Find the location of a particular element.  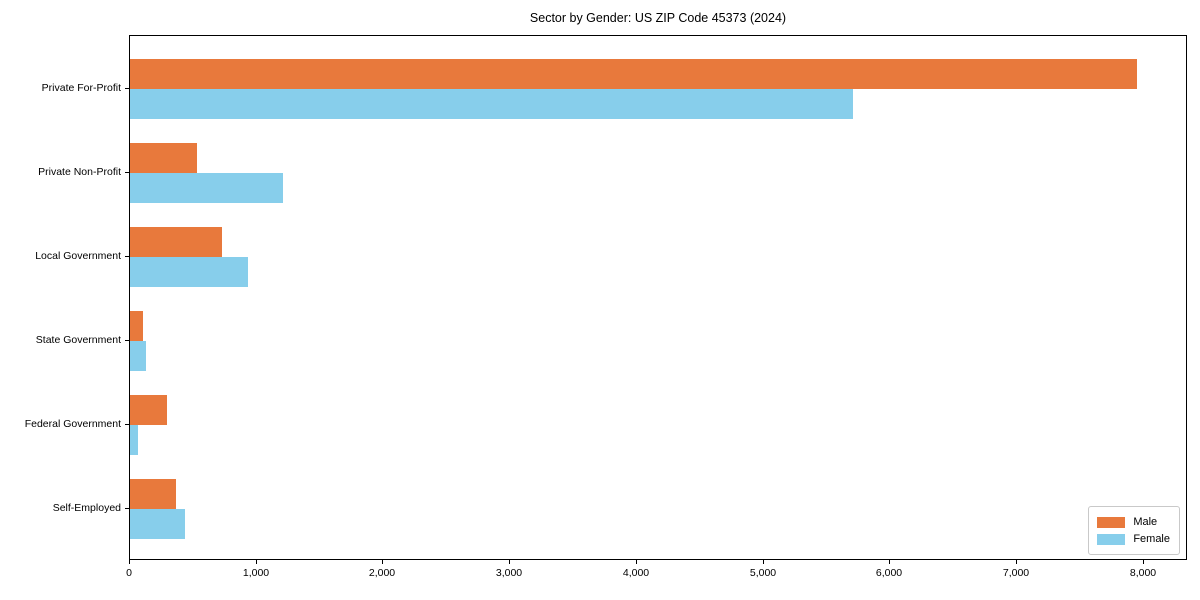

y-axis-category-label: Local Government is located at coordinates (78, 256).